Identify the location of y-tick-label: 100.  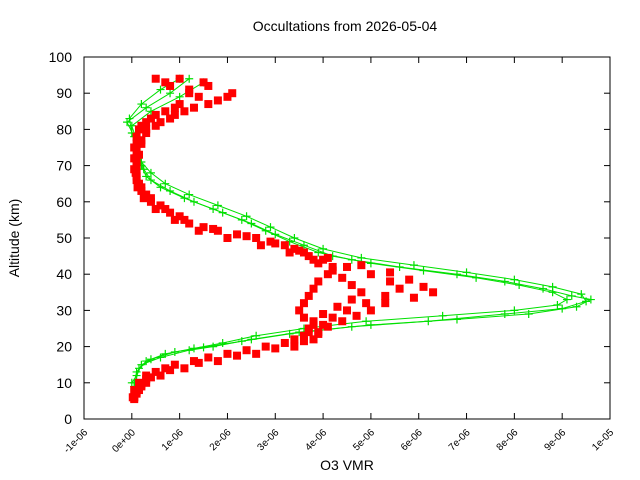
(61, 57).